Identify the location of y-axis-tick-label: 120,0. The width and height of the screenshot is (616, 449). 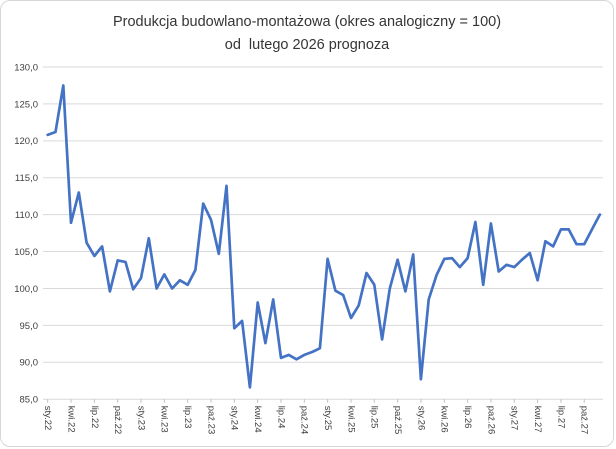
(26, 141).